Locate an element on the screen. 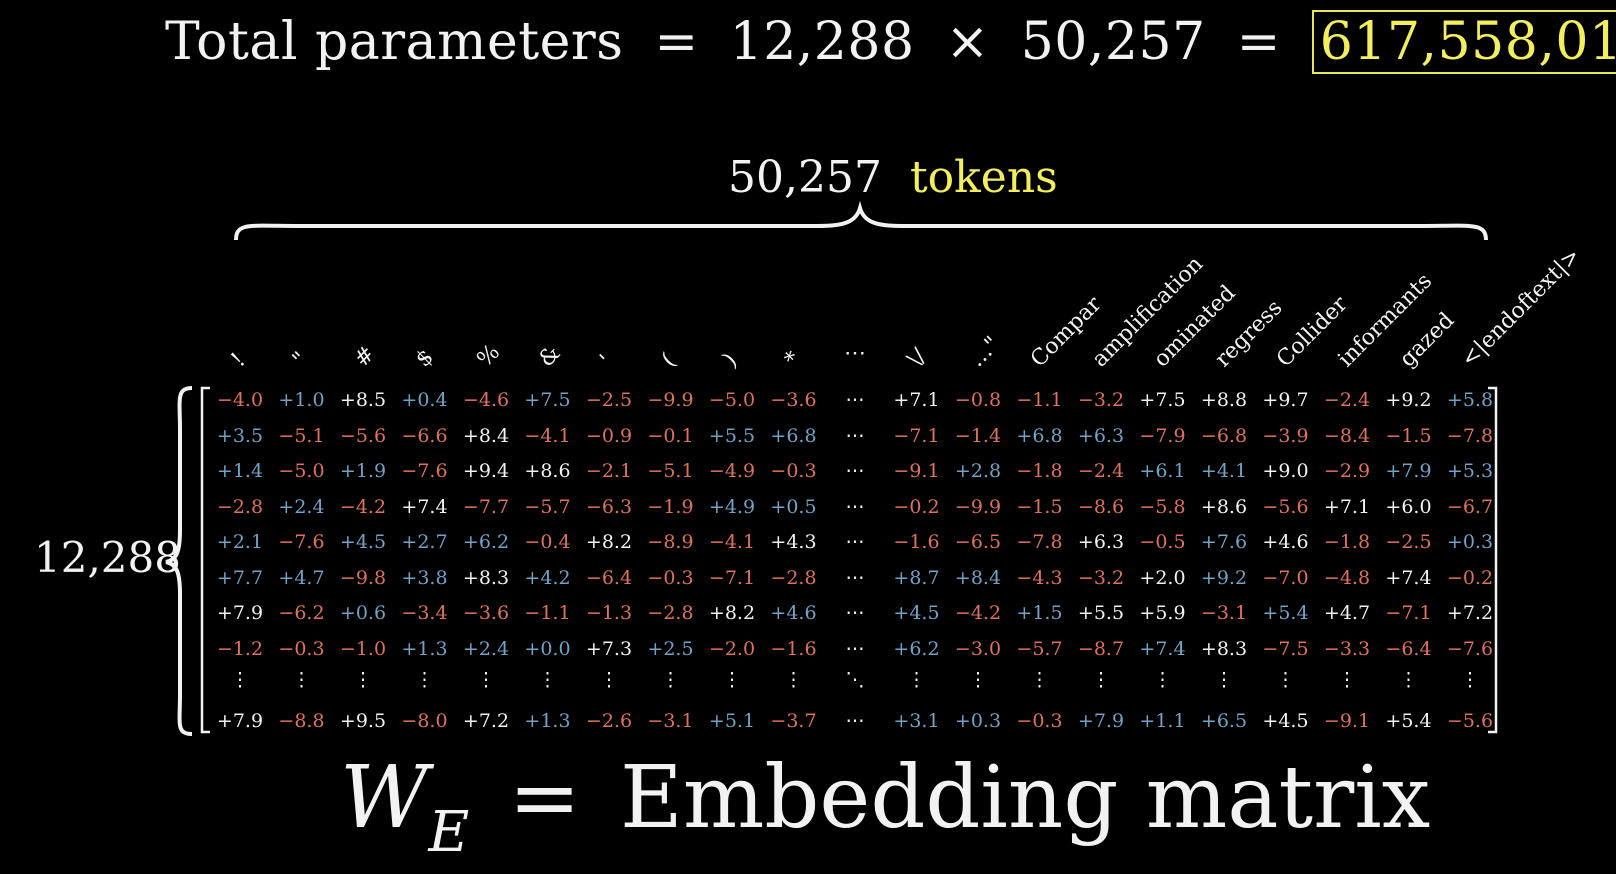  matrix-cell: −1.9 is located at coordinates (670, 507).